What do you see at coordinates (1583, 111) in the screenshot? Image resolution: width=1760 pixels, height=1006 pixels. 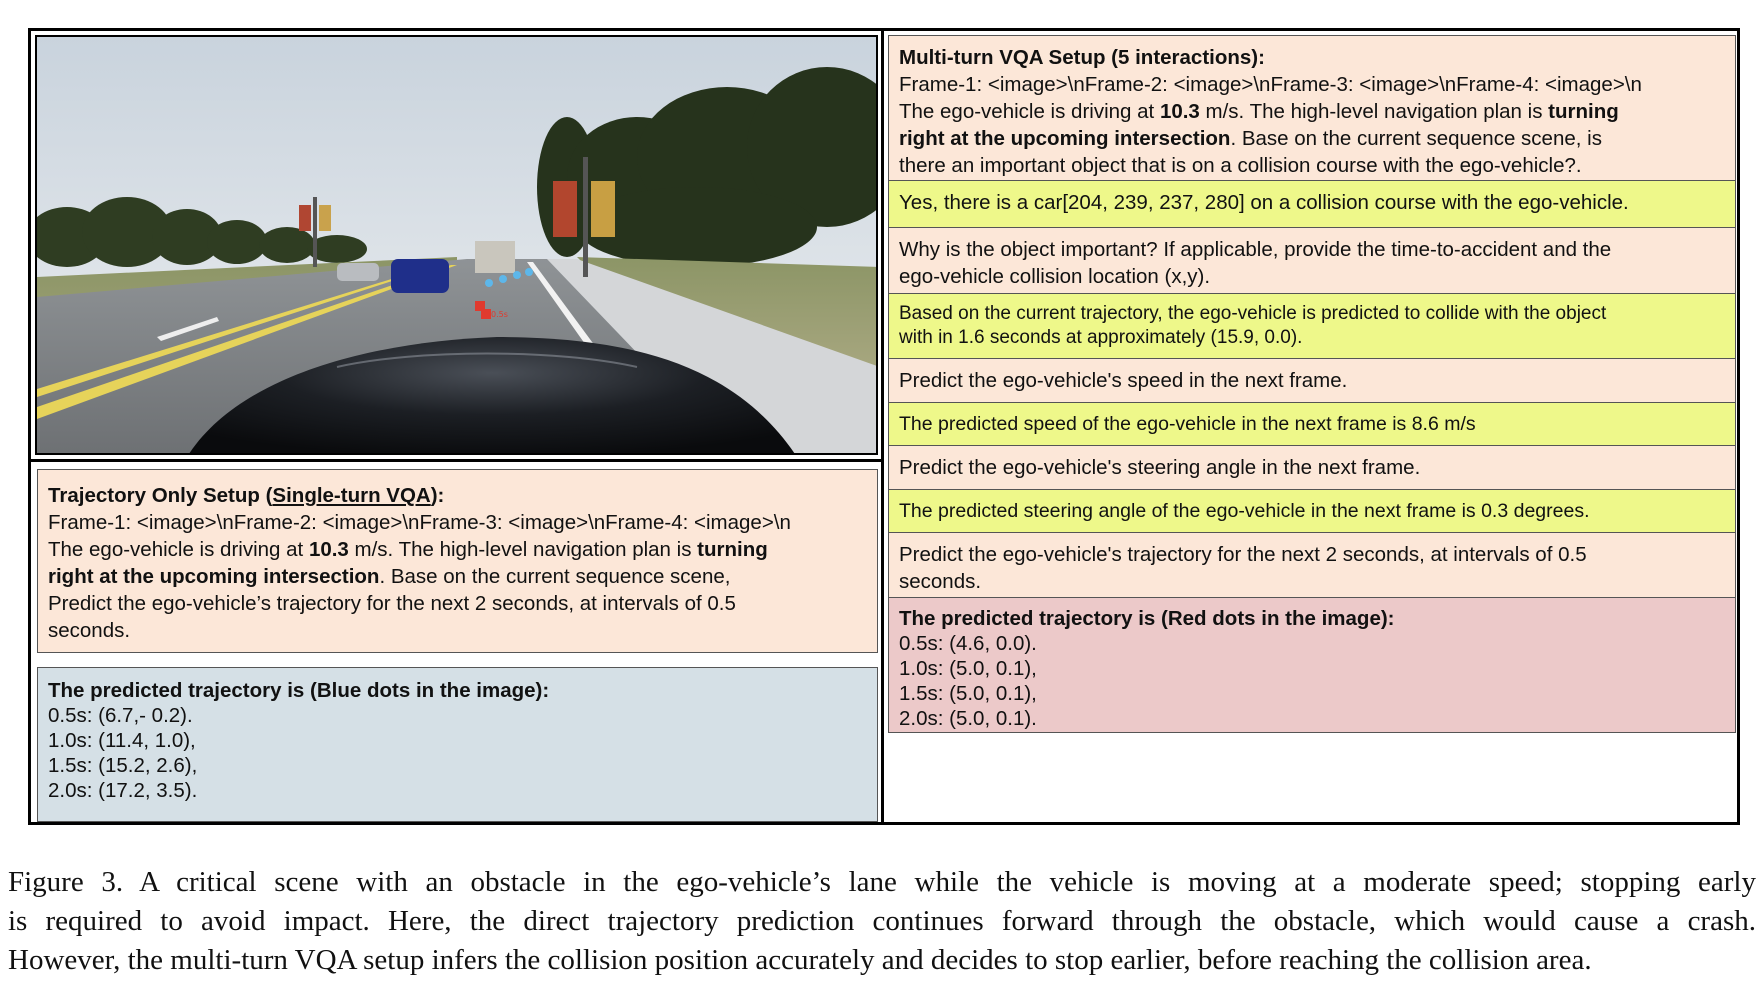 I see `right-plan-a: turning` at bounding box center [1583, 111].